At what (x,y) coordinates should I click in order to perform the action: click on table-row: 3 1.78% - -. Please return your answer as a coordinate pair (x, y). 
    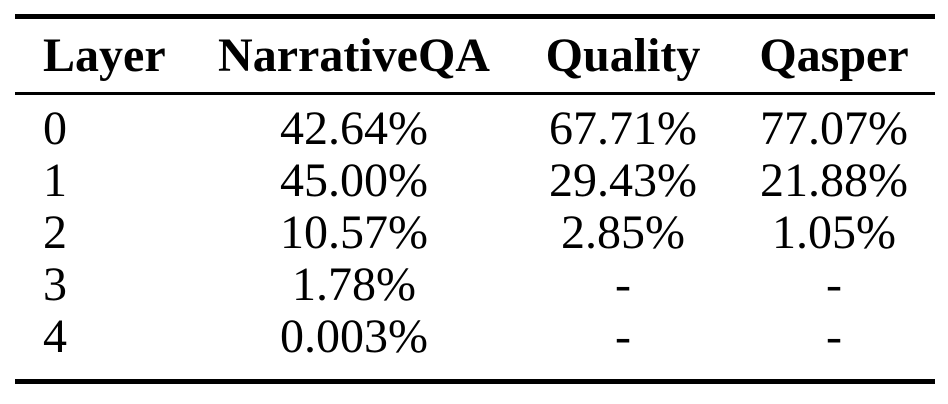
    Looking at the image, I should click on (475, 285).